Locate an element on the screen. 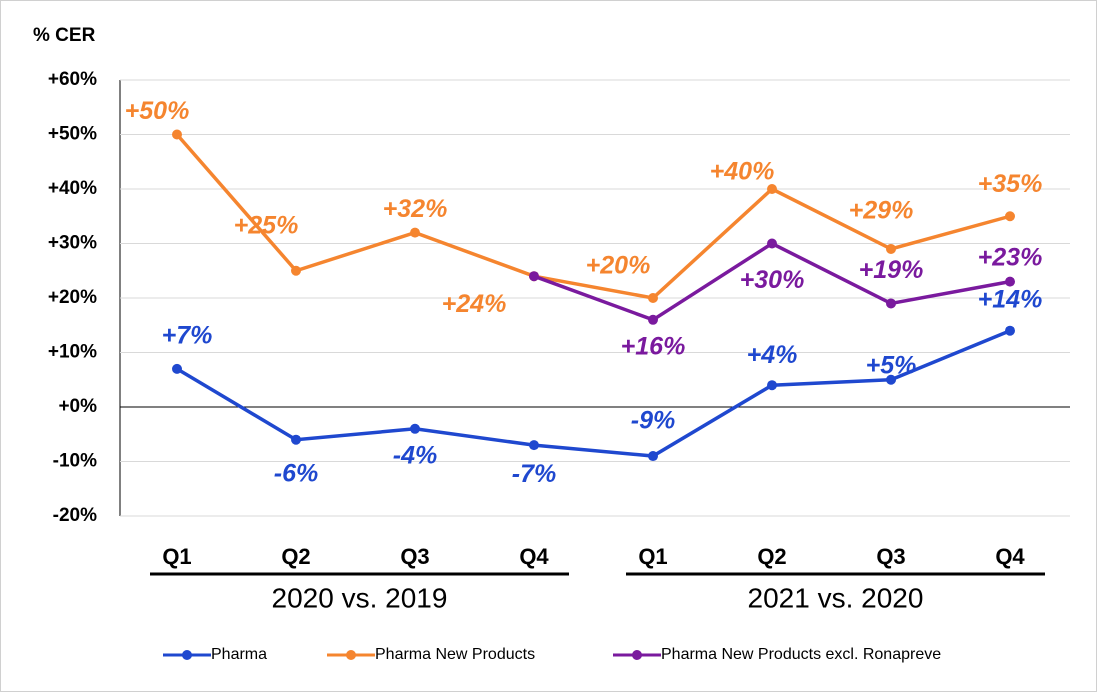 The width and height of the screenshot is (1097, 692). data-label: +29% is located at coordinates (881, 211).